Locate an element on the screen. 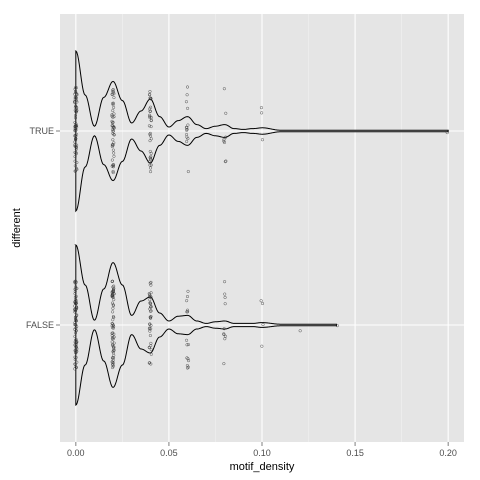  y-axis-title: different is located at coordinates (17, 228).